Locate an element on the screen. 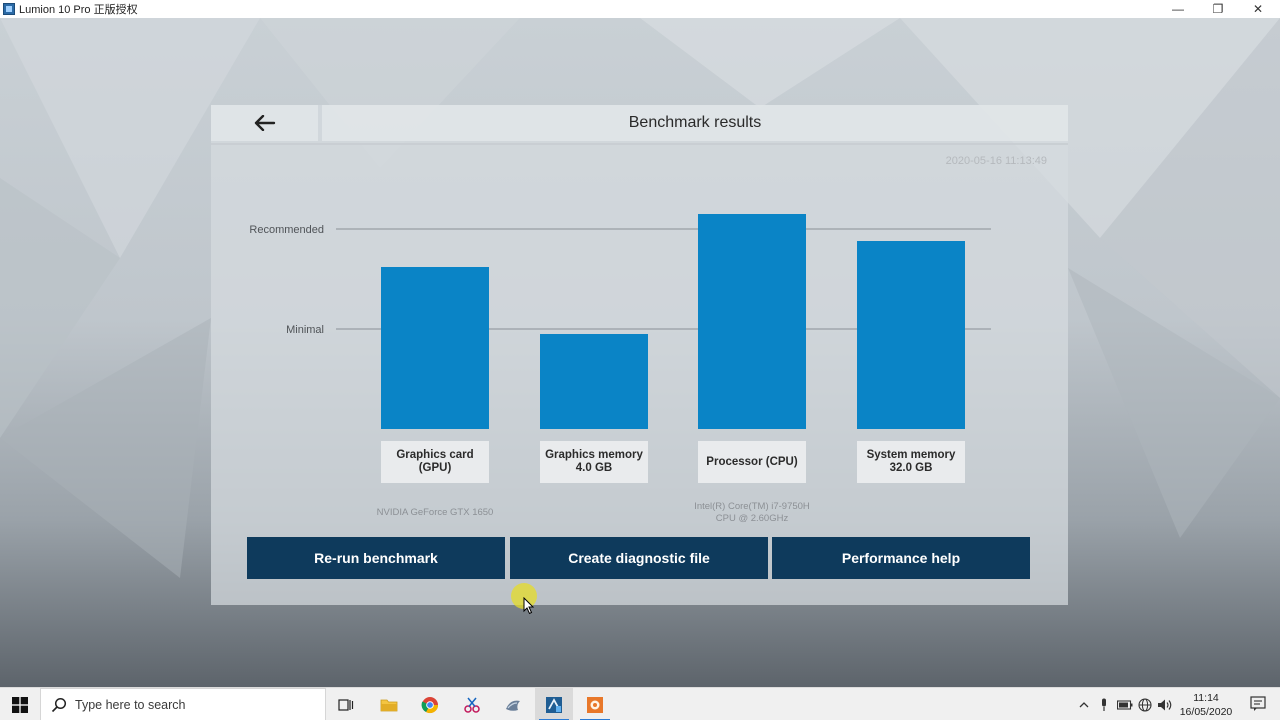  clock-date: 16/05/2020 is located at coordinates (1206, 712).